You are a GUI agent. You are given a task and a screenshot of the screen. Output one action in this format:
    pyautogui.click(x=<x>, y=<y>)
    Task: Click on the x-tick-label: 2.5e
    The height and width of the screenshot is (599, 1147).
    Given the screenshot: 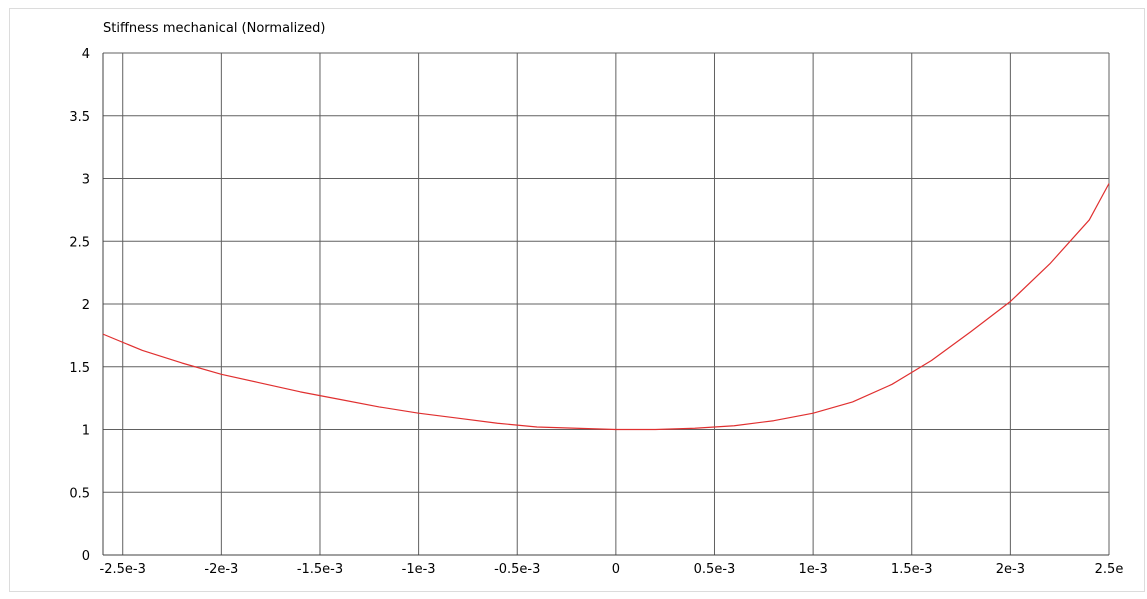 What is the action you would take?
    pyautogui.click(x=1109, y=569)
    